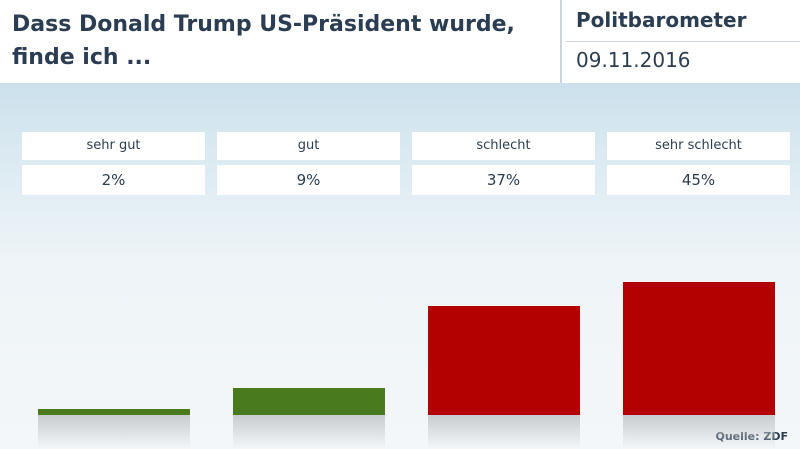 The image size is (800, 449). Describe the element at coordinates (698, 180) in the screenshot. I see `value-label: 45%` at that location.